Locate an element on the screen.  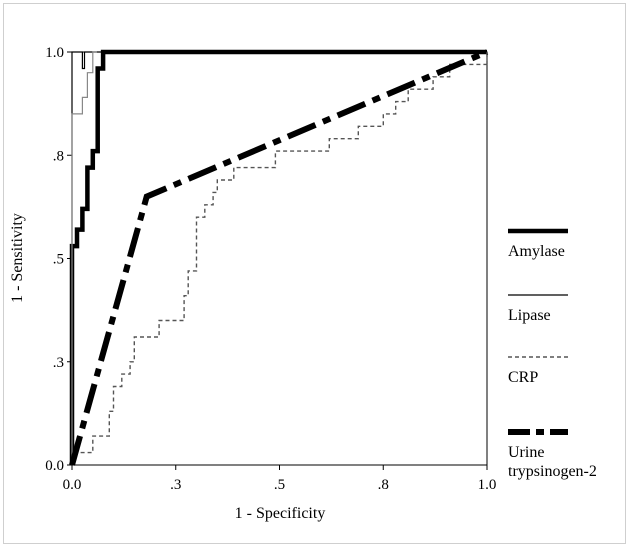
y-axis-ticks: 0.0 .3 .5 .8 1.0 is located at coordinates (58, 259).